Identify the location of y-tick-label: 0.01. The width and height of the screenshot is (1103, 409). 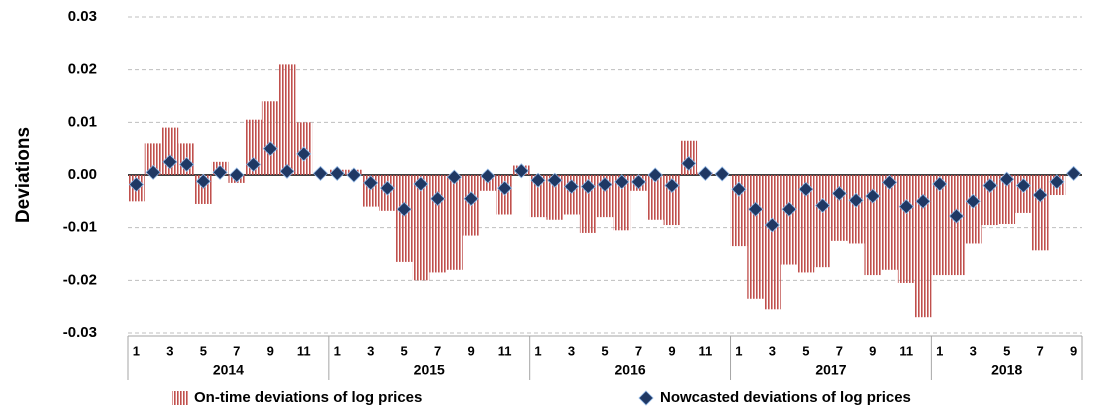
(82, 121).